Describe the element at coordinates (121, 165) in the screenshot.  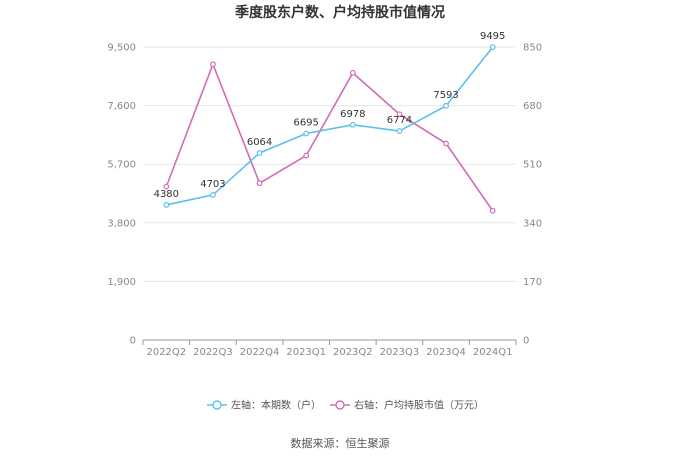
I see `left-tick-label: 5,700` at that location.